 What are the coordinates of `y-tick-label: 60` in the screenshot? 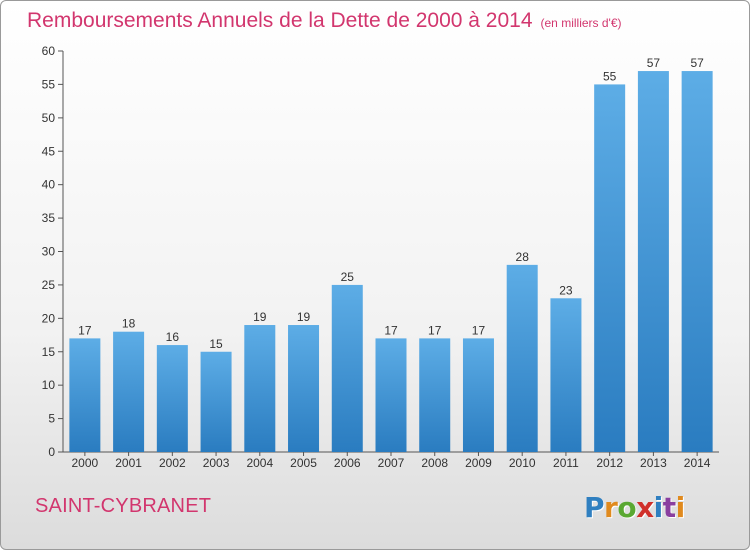 It's located at (49, 51).